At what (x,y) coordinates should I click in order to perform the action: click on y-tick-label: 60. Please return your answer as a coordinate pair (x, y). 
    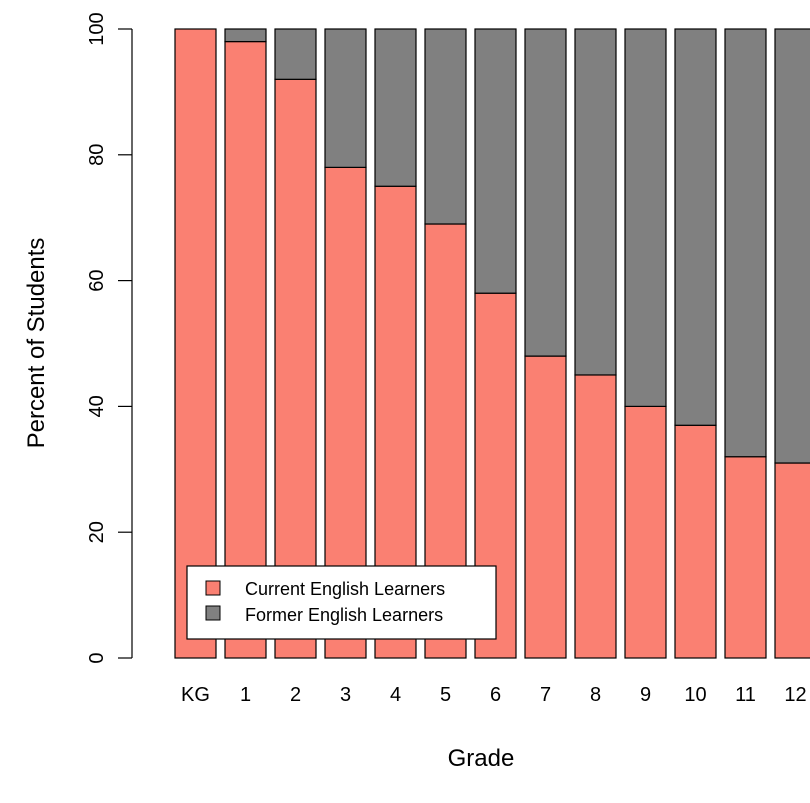
    Looking at the image, I should click on (97, 280).